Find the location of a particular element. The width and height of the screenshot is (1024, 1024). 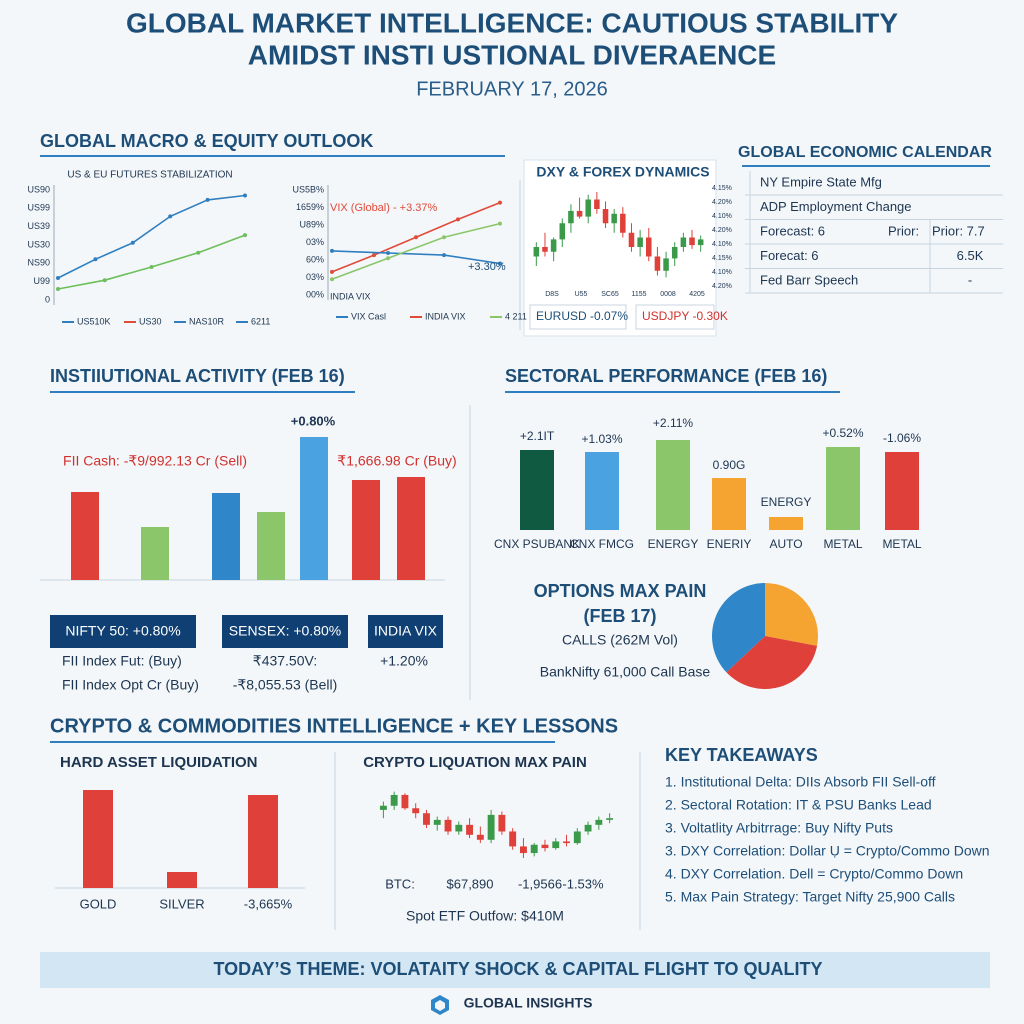

stat: BTC: is located at coordinates (400, 883).